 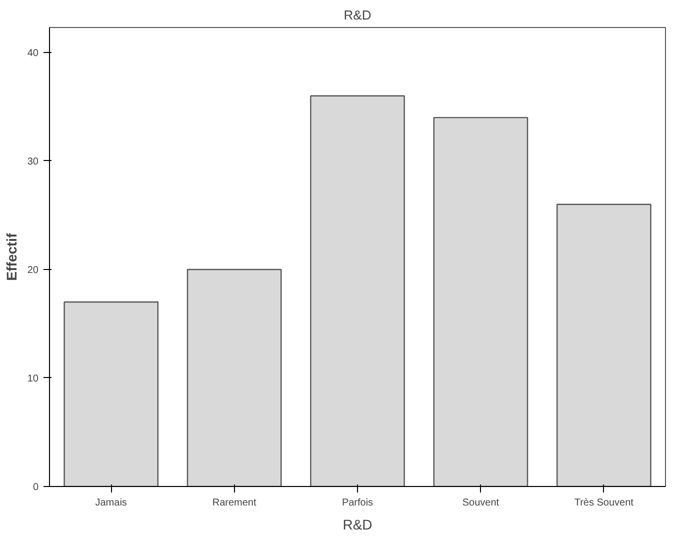 What do you see at coordinates (11, 256) in the screenshot?
I see `y-axis-title: Effectif` at bounding box center [11, 256].